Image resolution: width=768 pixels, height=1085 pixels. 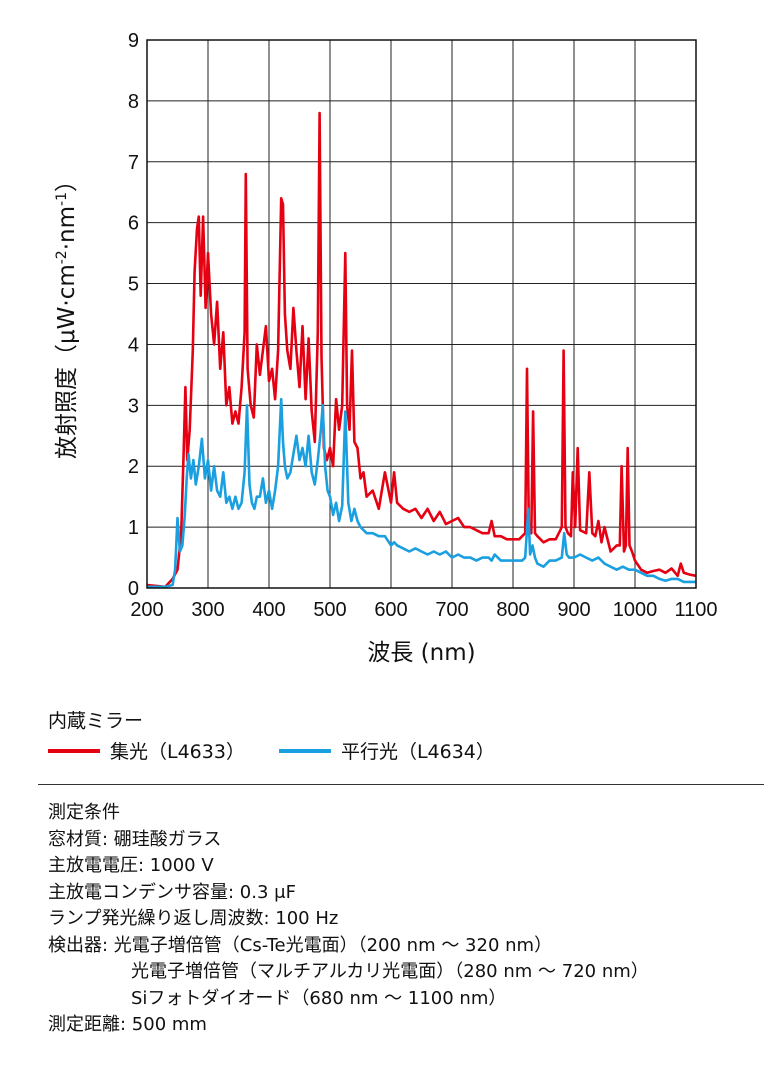 I want to click on y-tick-label: 6, so click(x=133, y=224).